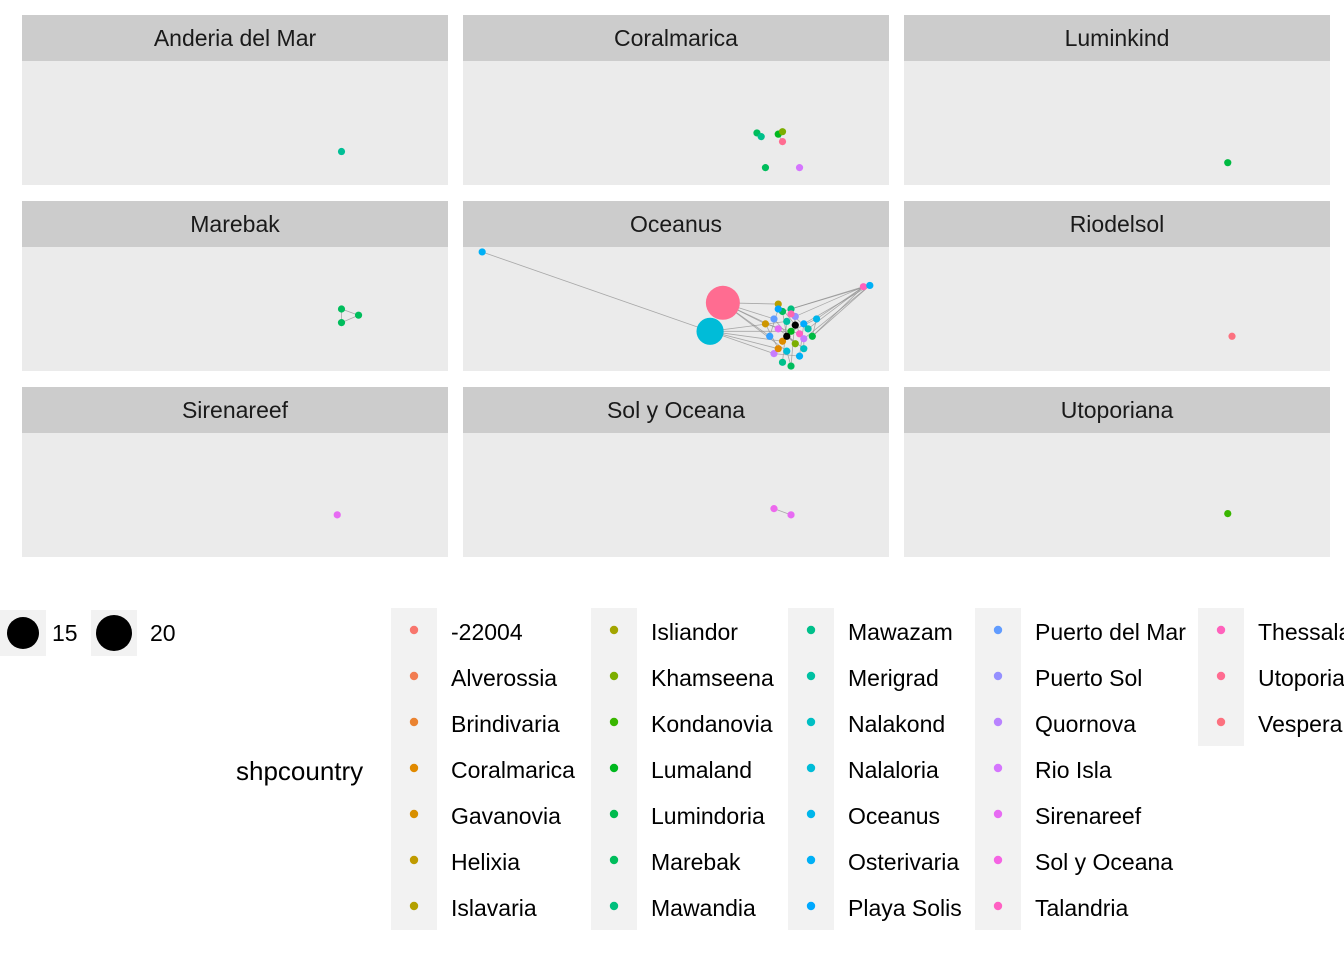 The width and height of the screenshot is (1344, 960). Describe the element at coordinates (1117, 224) in the screenshot. I see `facet-strip-label: Riodelsol` at that location.